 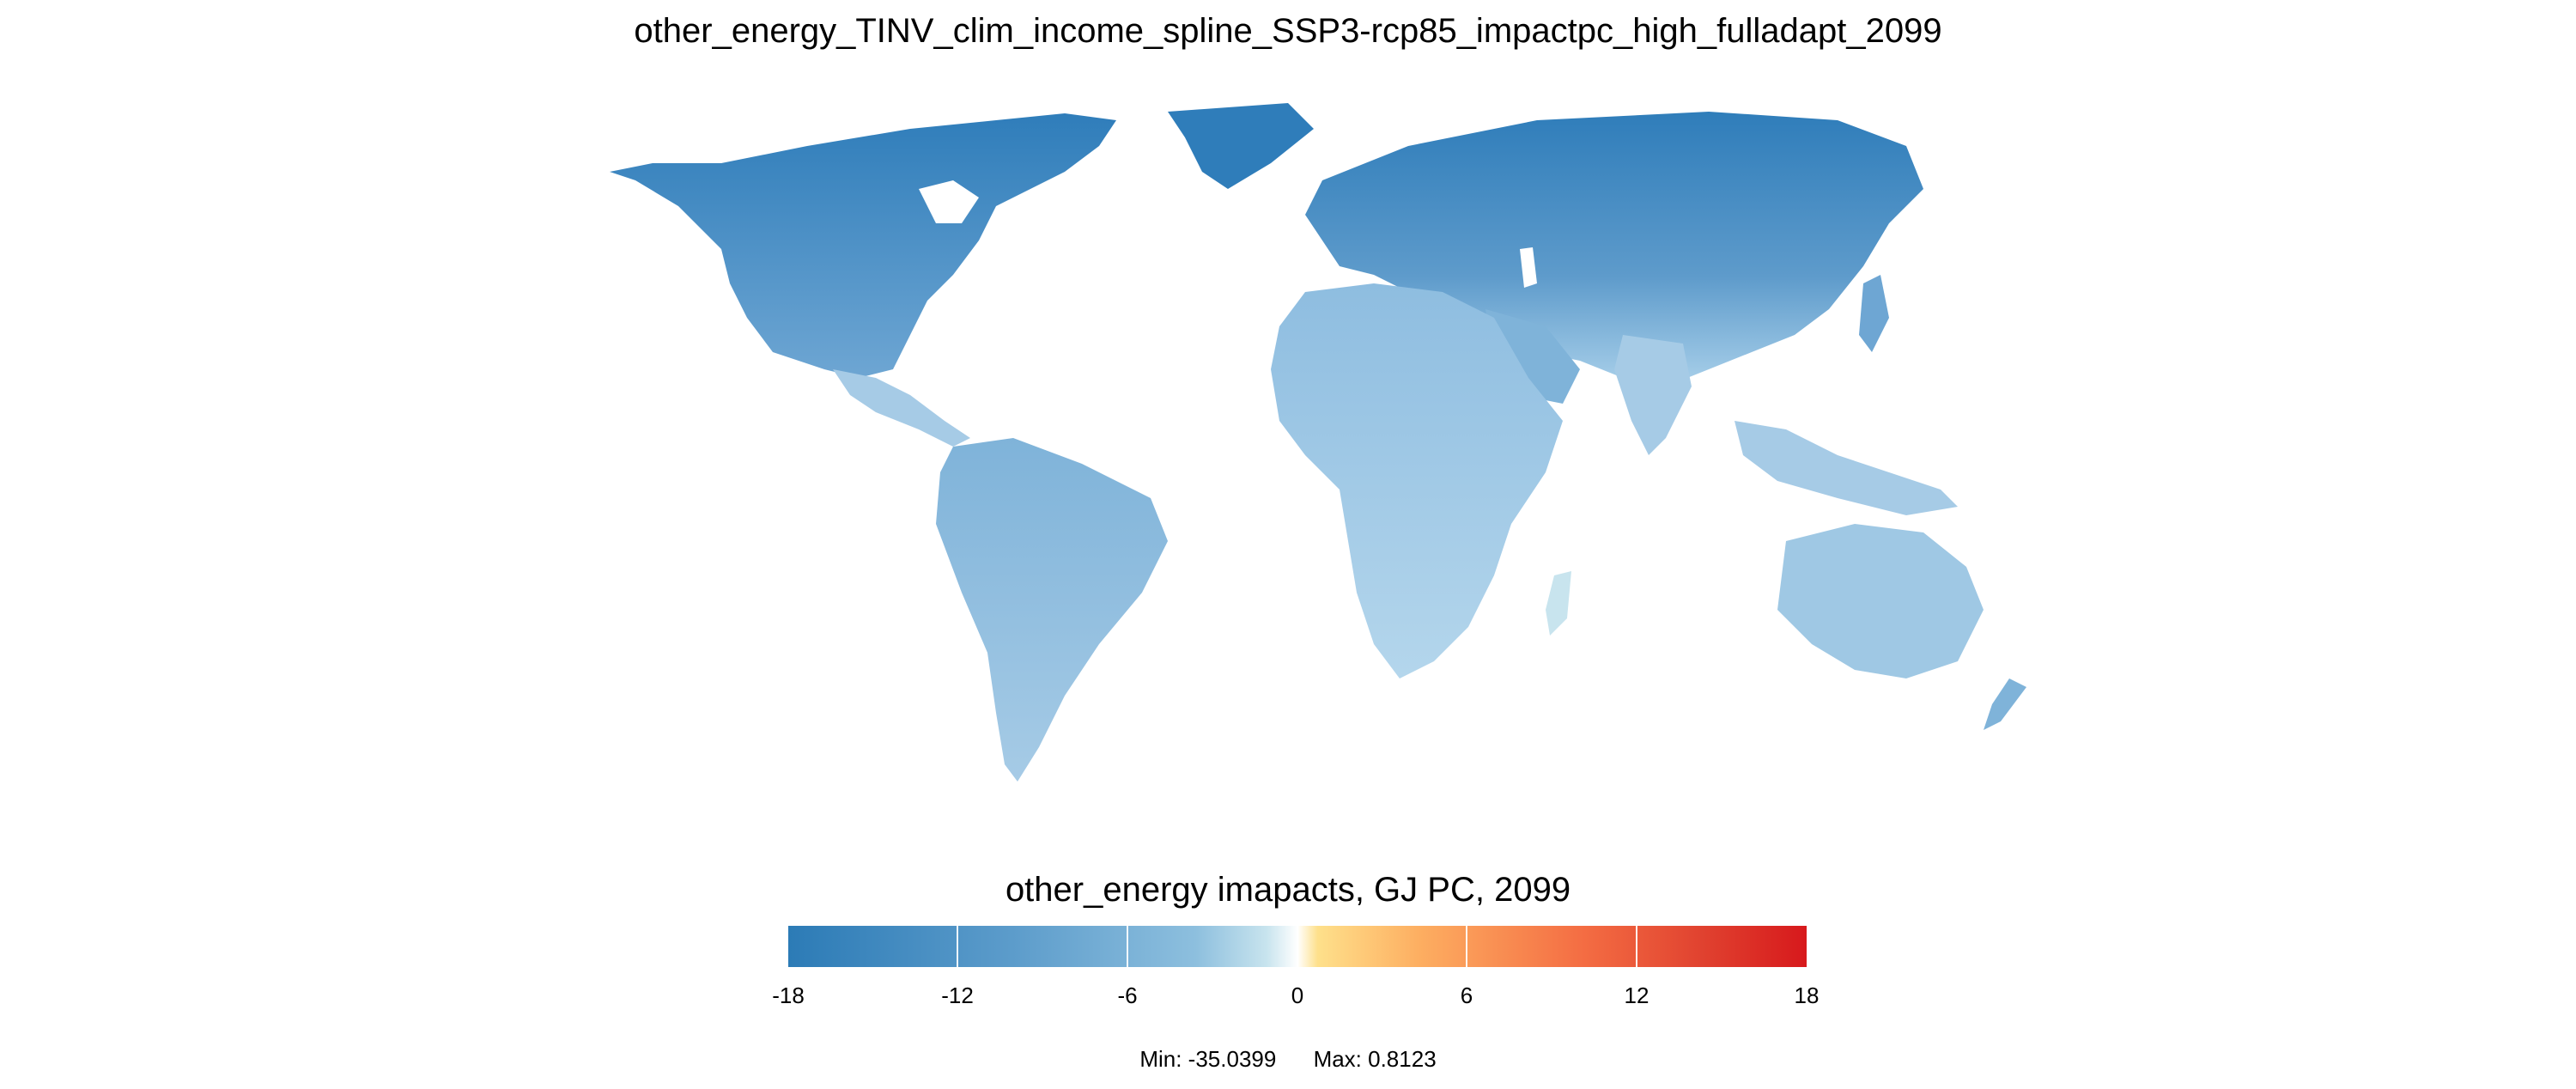 What do you see at coordinates (1528, 267) in the screenshot?
I see `region-caspian-sea` at bounding box center [1528, 267].